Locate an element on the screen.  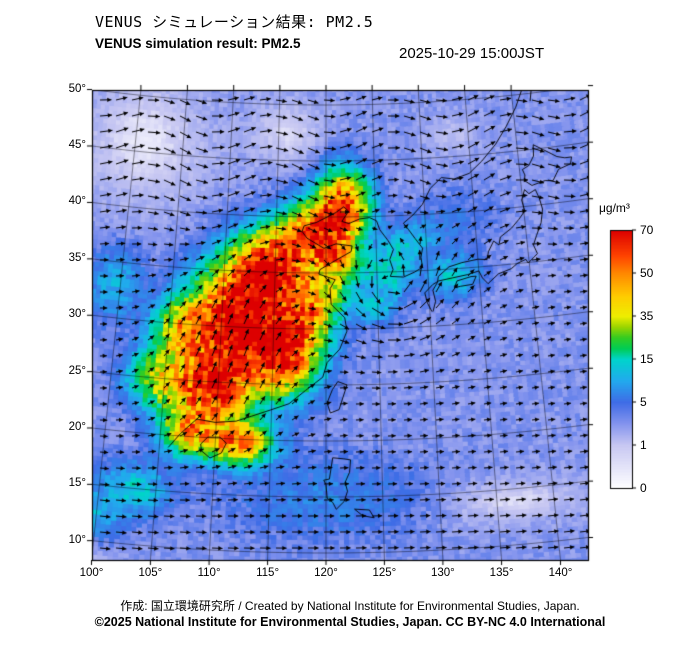
page-title-japanese: VENUS シミュレーション結果: PM2.5 is located at coordinates (234, 22).